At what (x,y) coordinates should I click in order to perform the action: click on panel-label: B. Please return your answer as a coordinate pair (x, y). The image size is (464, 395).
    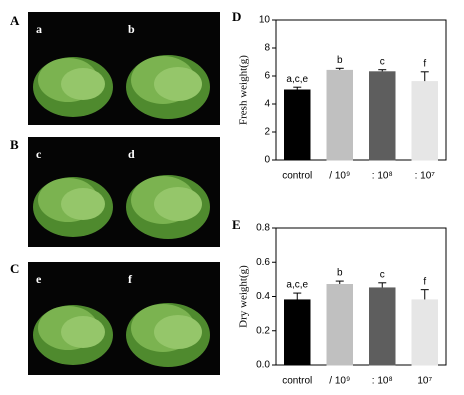
    Looking at the image, I should click on (14, 144).